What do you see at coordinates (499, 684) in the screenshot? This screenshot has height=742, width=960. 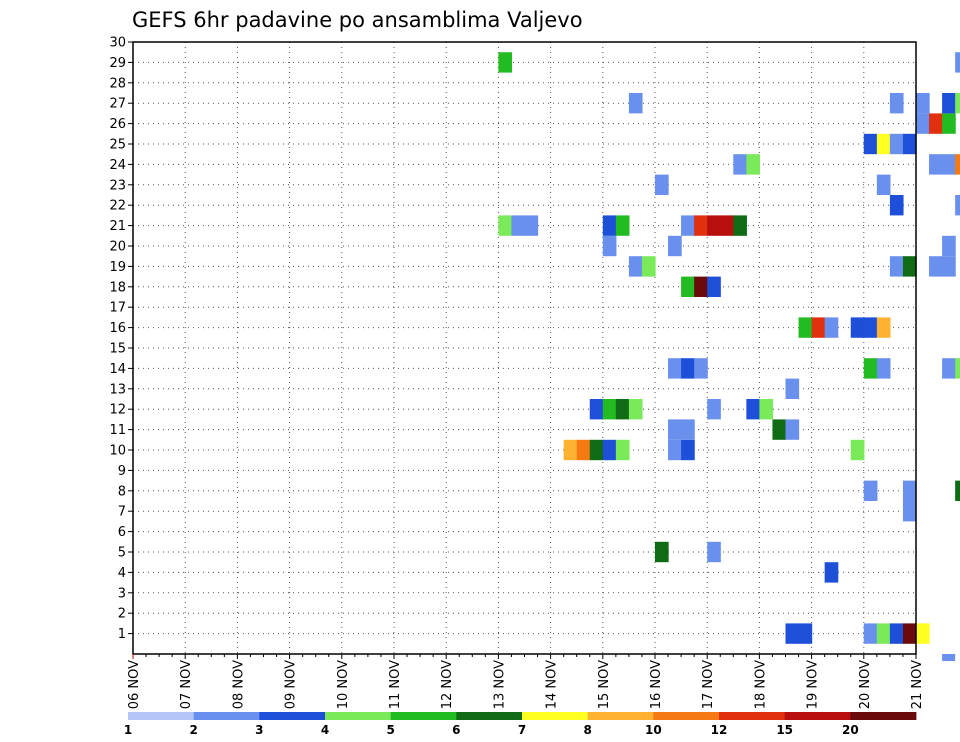 I see `x-tick-label: 13 NOV` at bounding box center [499, 684].